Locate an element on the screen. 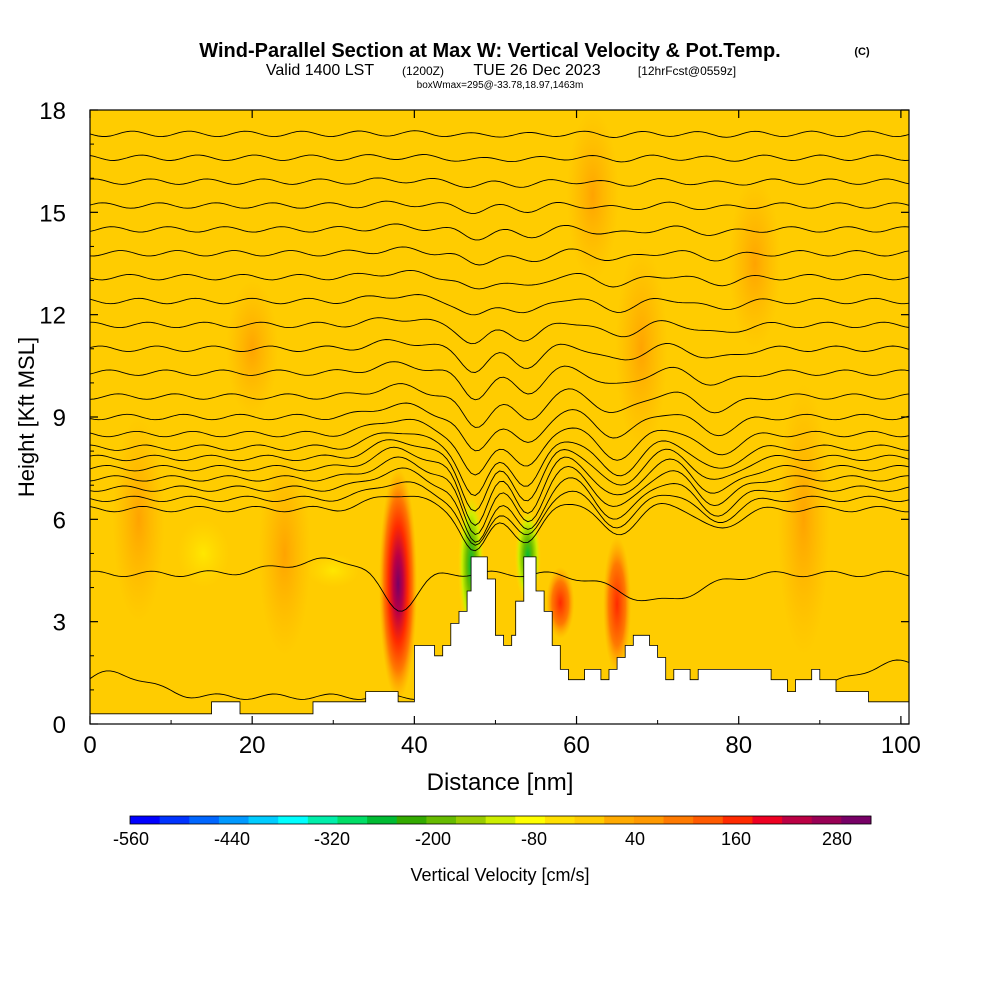 The width and height of the screenshot is (1000, 1005). copyright-mark: (C) is located at coordinates (862, 52).